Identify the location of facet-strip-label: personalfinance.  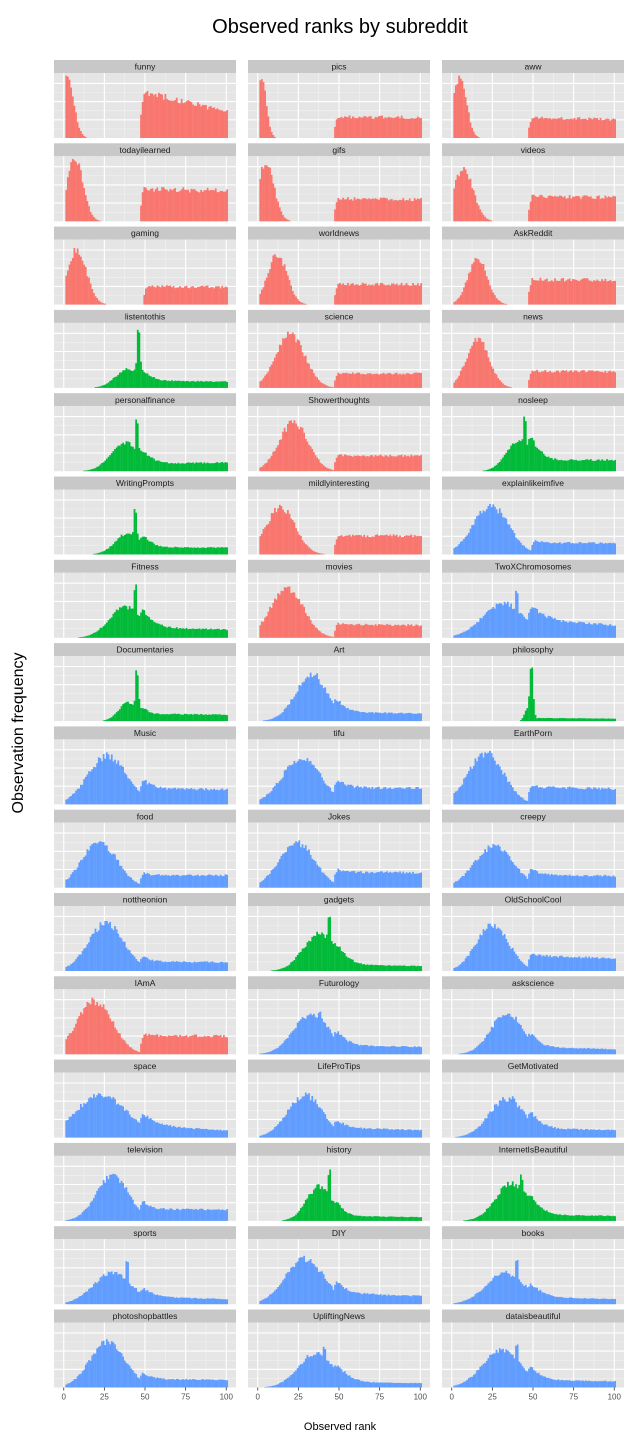
(145, 400).